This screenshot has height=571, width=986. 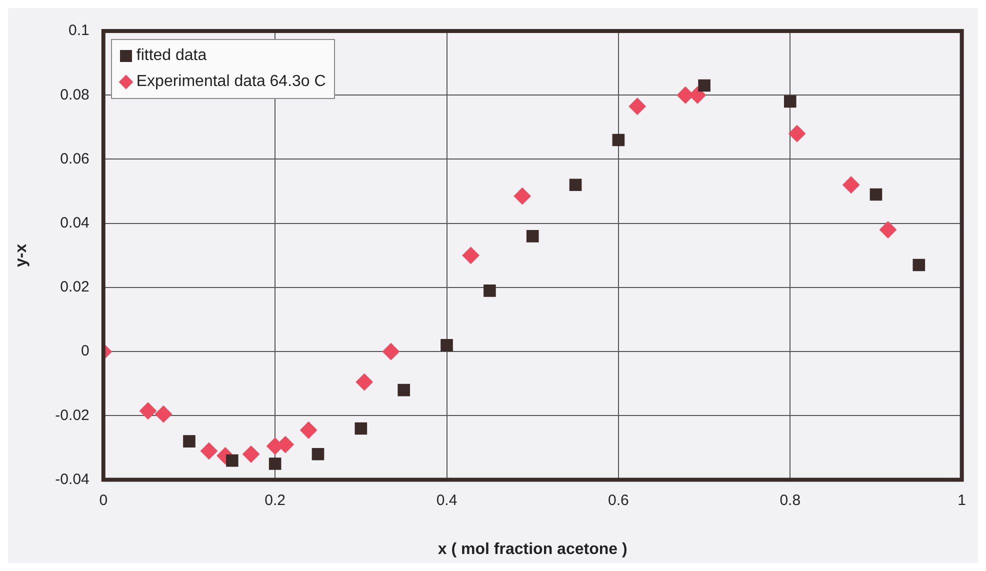 What do you see at coordinates (75, 287) in the screenshot?
I see `y-tick-label: 0.02` at bounding box center [75, 287].